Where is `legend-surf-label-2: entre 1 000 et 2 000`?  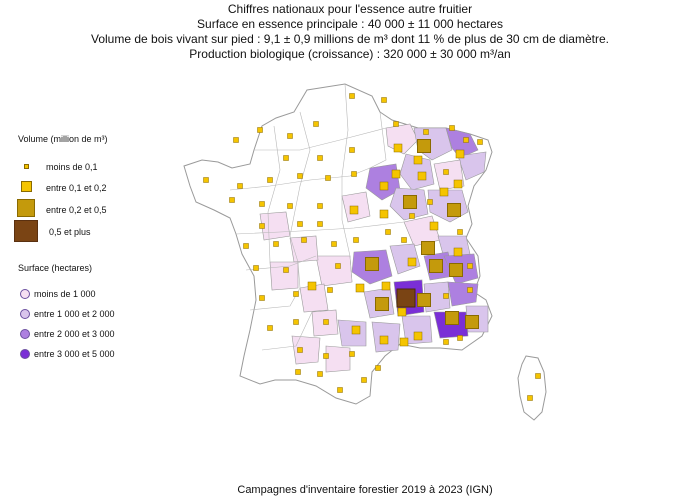 legend-surf-label-2: entre 1 000 et 2 000 is located at coordinates (74, 314).